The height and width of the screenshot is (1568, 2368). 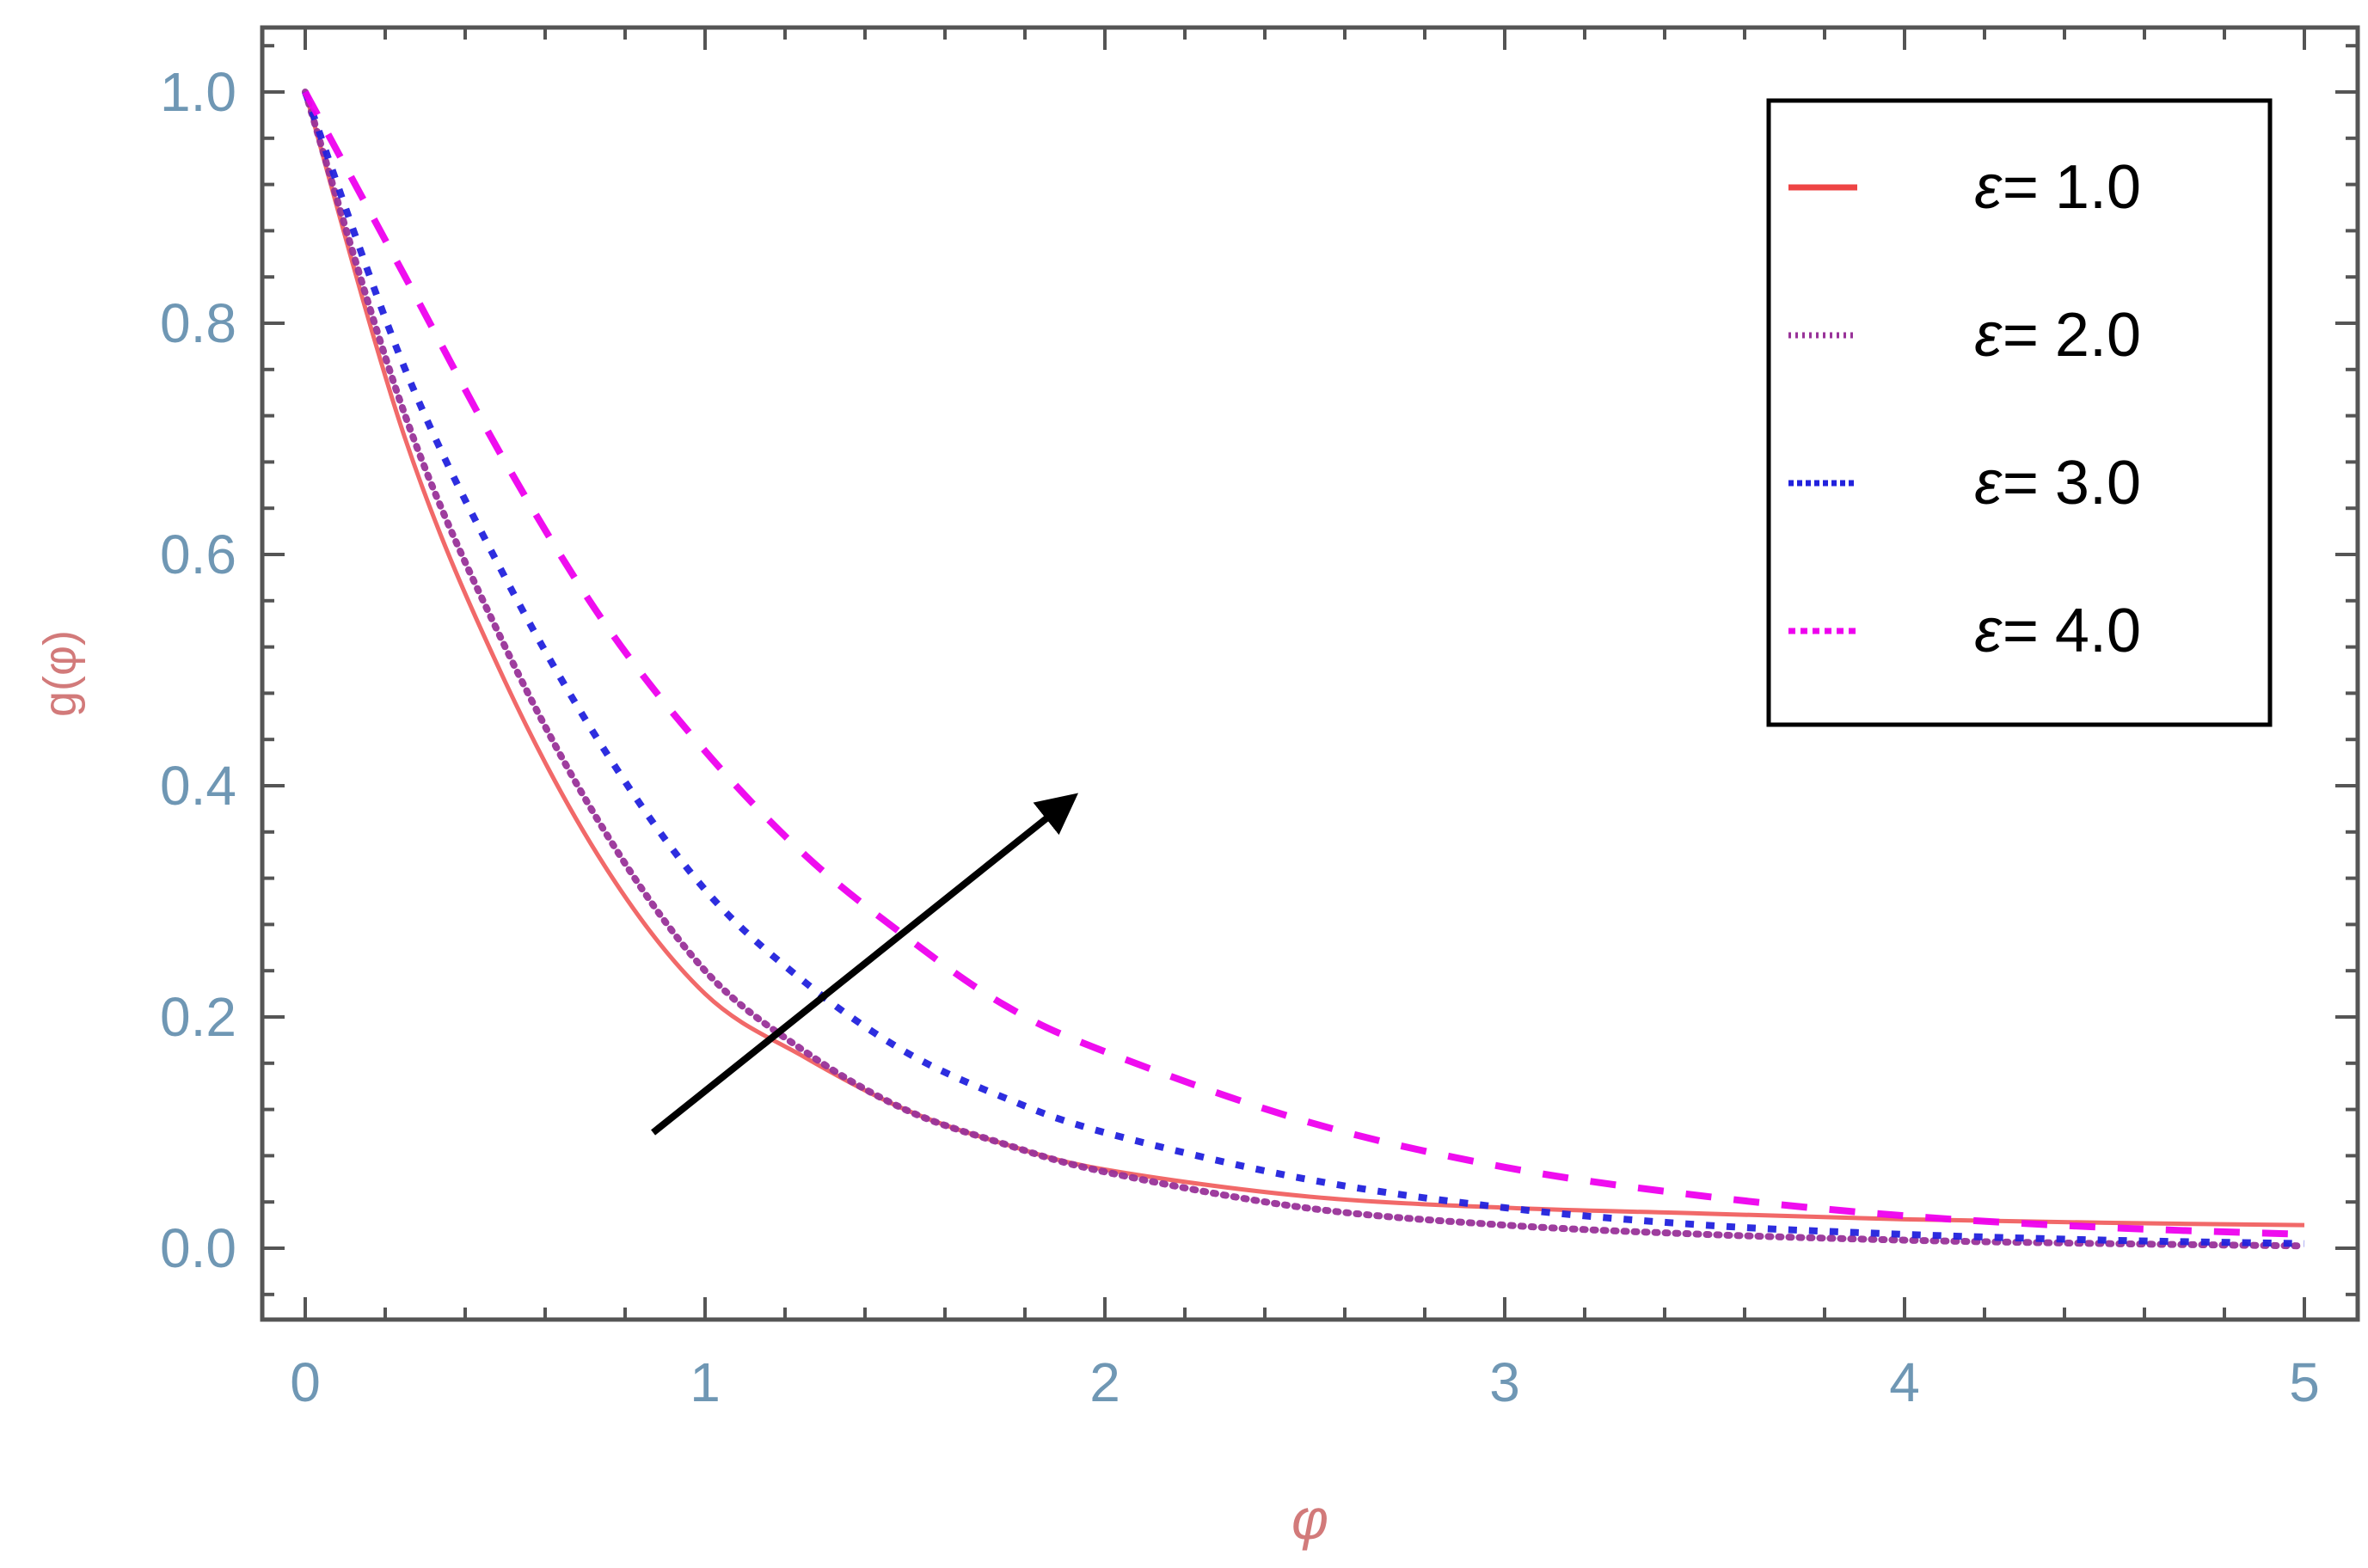 I want to click on x-tick-label: 0, so click(x=306, y=1382).